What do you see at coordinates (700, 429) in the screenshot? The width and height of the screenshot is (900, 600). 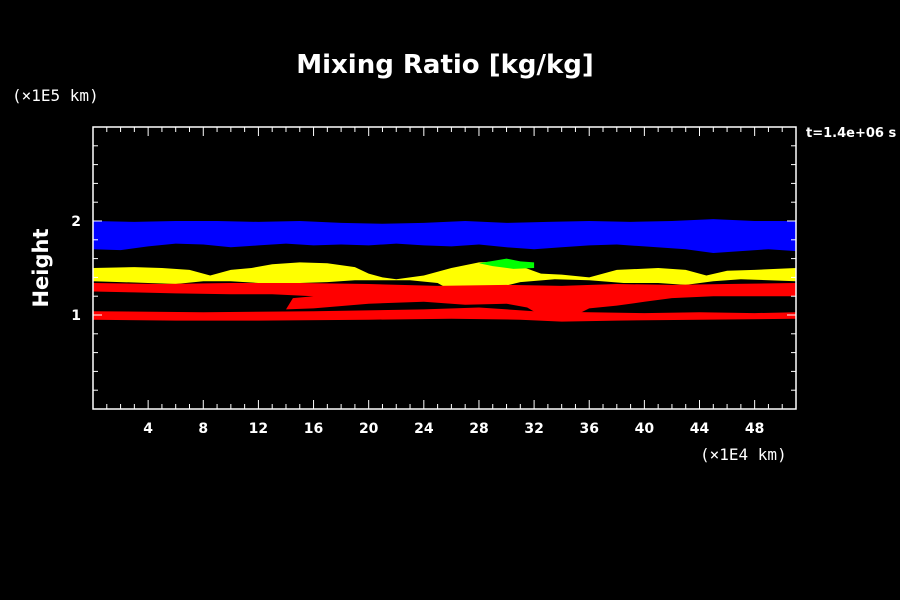 I see `x-tick-label: 44` at bounding box center [700, 429].